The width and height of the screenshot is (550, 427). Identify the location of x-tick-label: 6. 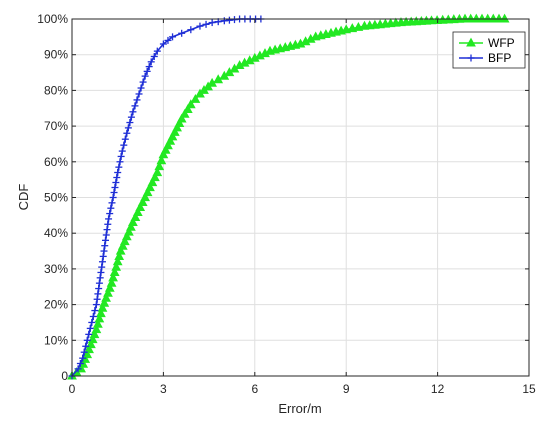
(254, 389).